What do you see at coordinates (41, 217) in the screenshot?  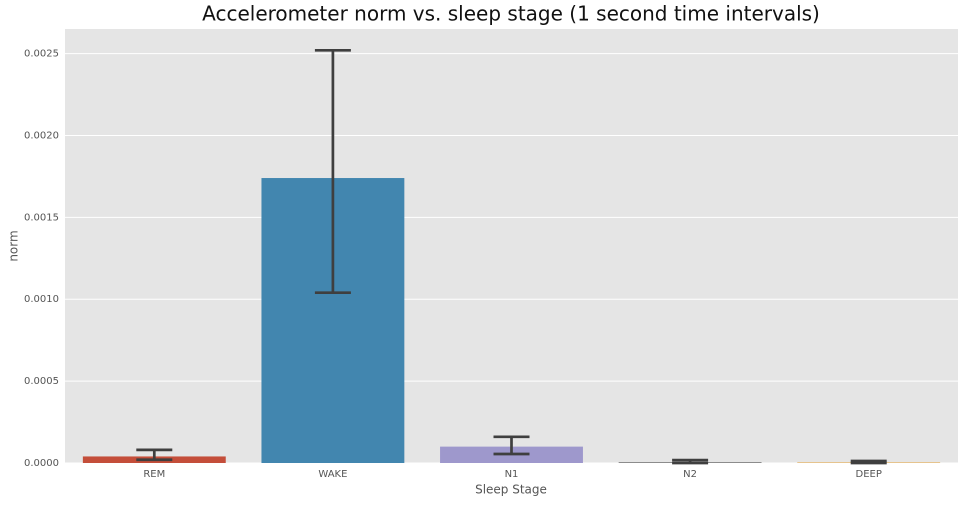 I see `y-tick-label: 0.0015` at bounding box center [41, 217].